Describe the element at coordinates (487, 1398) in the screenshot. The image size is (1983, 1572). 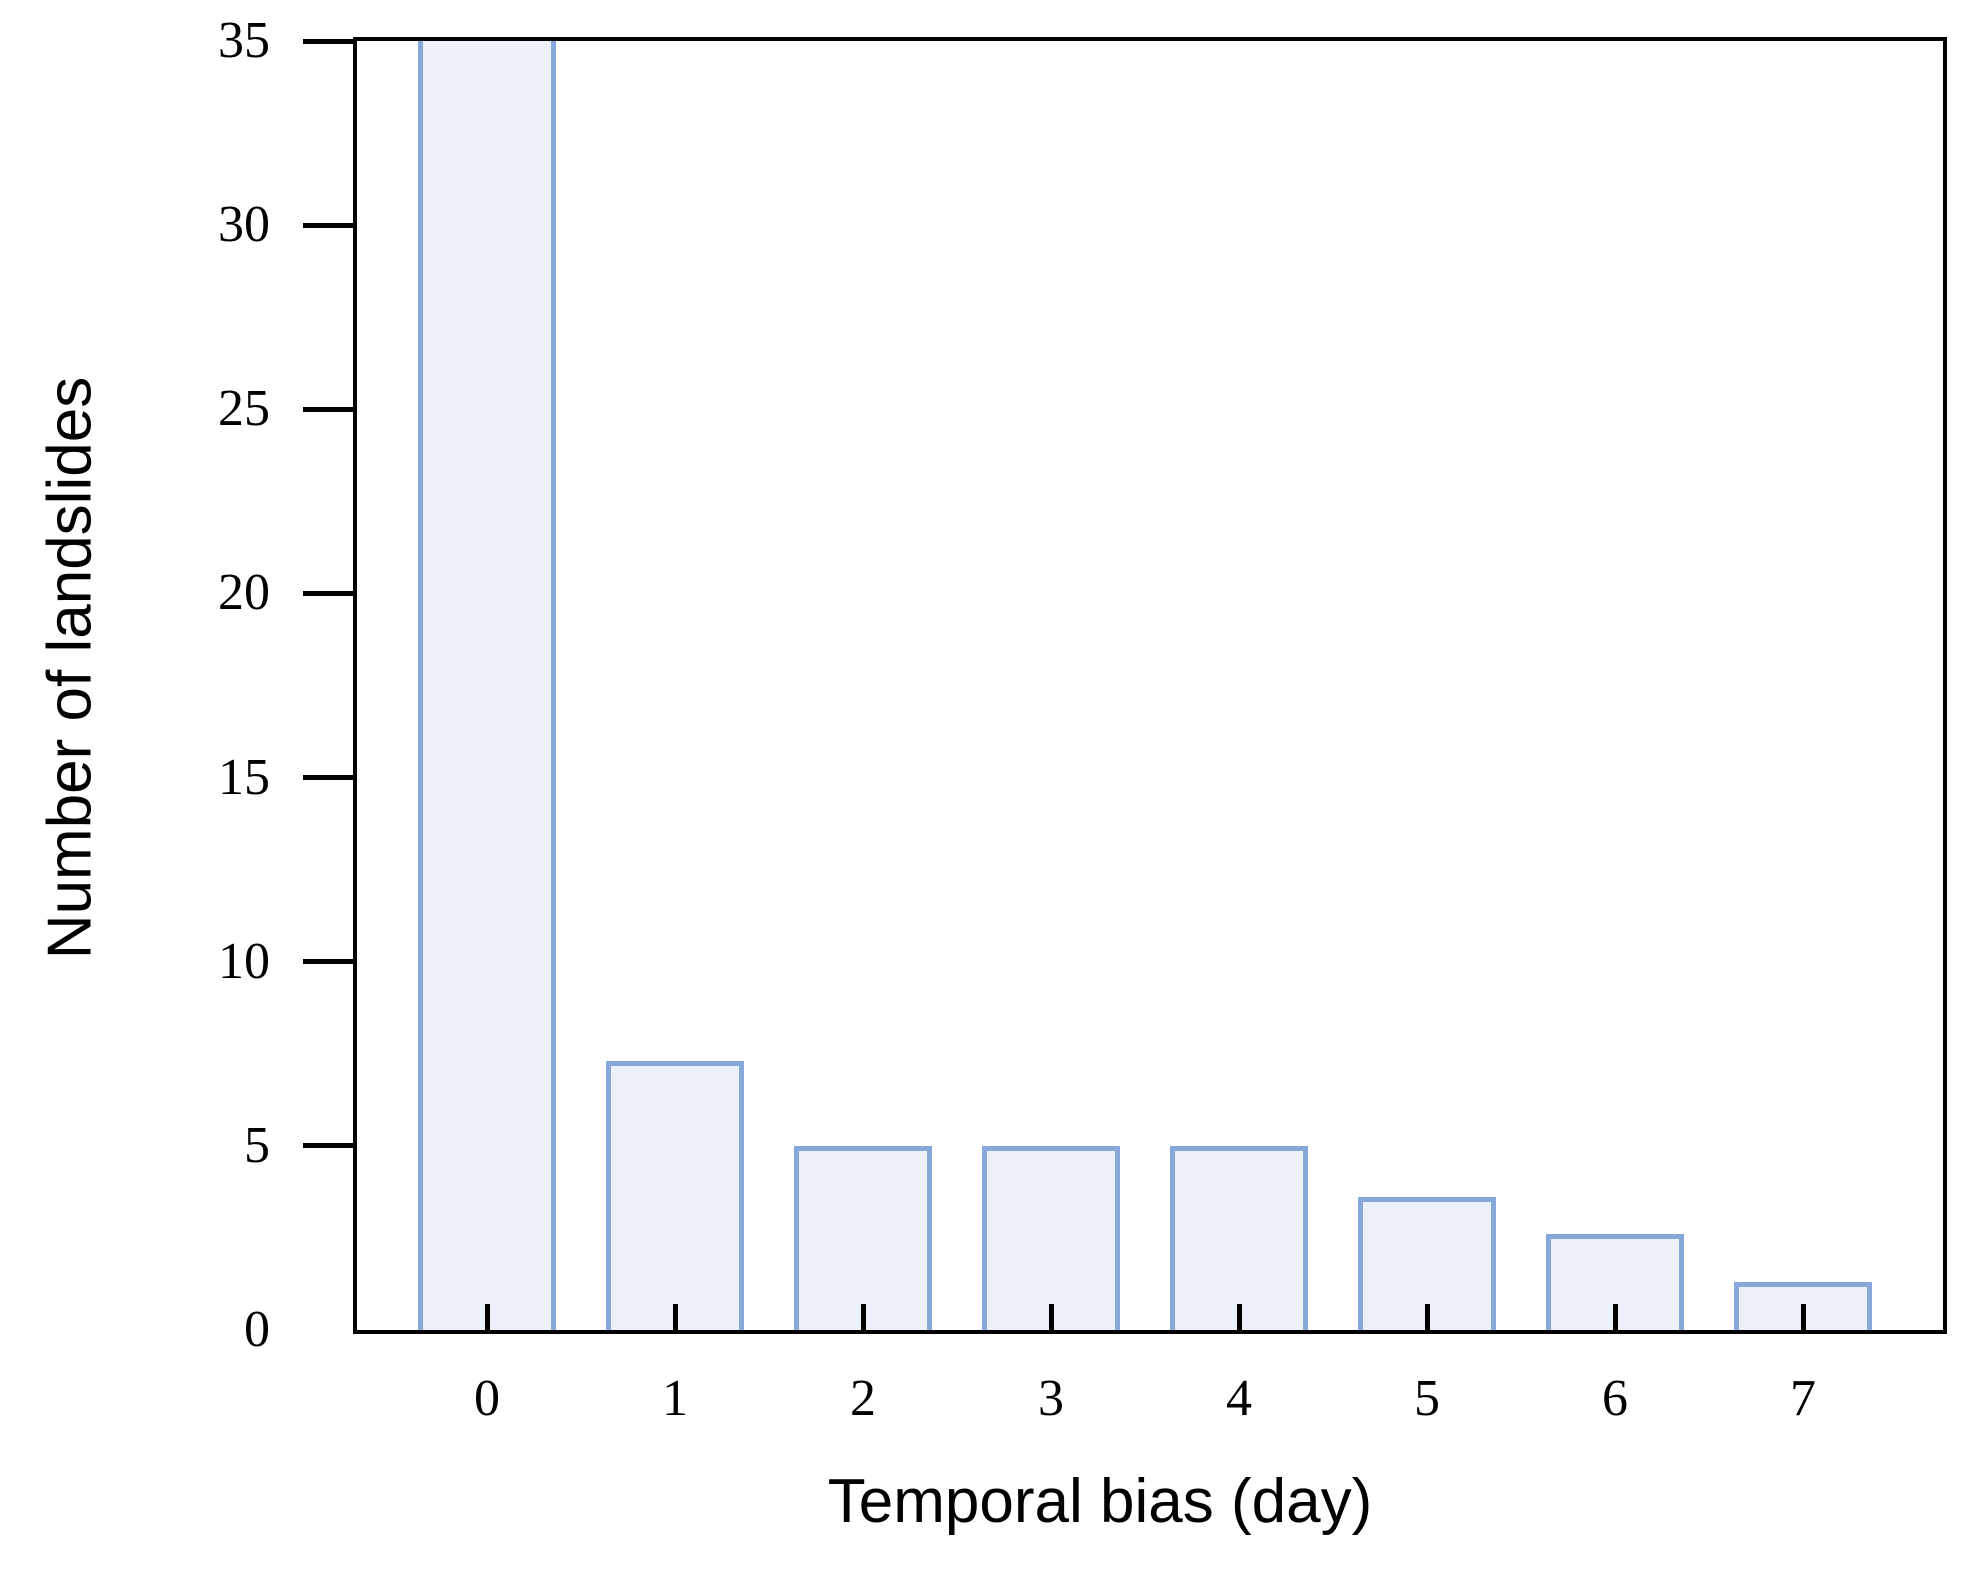
I see `x-tick-label-0: 0` at that location.